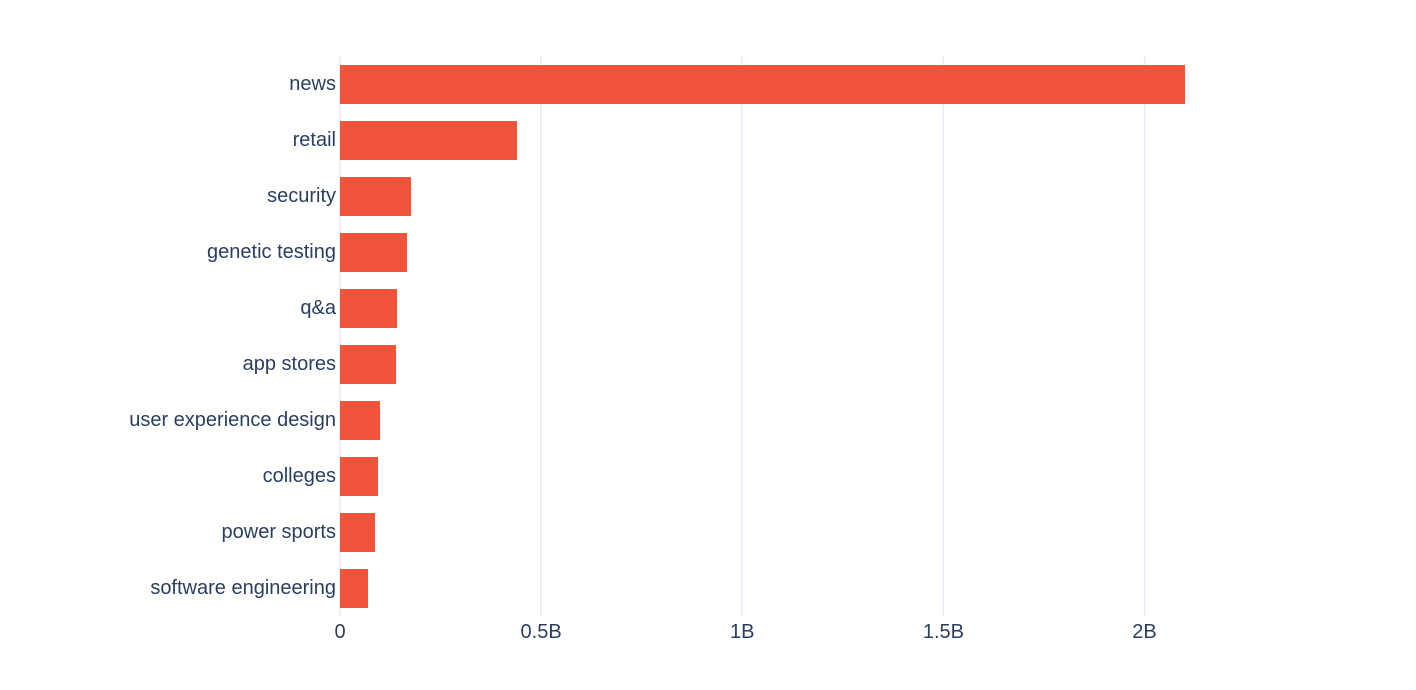 The height and width of the screenshot is (690, 1416). What do you see at coordinates (868, 636) in the screenshot?
I see `x-axis: 0 0.5B 1B 1.5B 2B` at bounding box center [868, 636].